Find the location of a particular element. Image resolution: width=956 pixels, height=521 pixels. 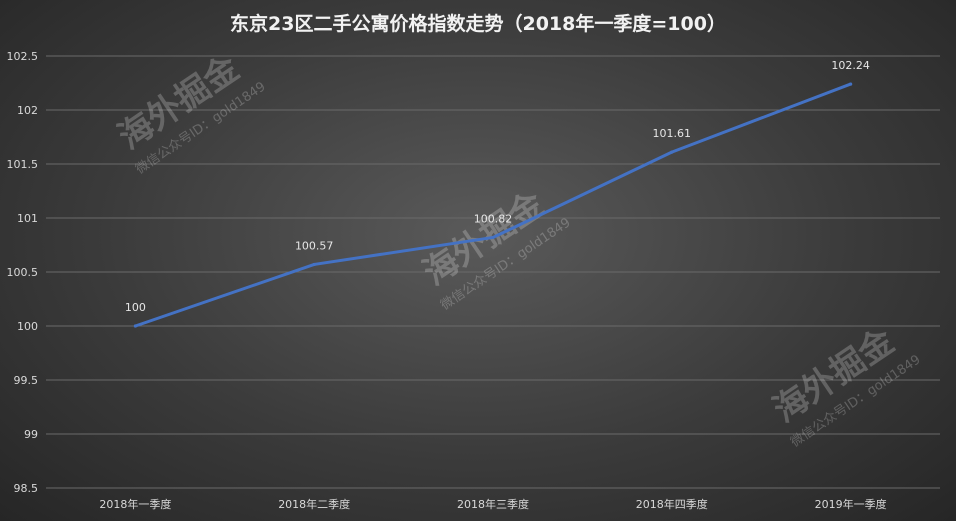

data-label: 102.24 is located at coordinates (850, 65).